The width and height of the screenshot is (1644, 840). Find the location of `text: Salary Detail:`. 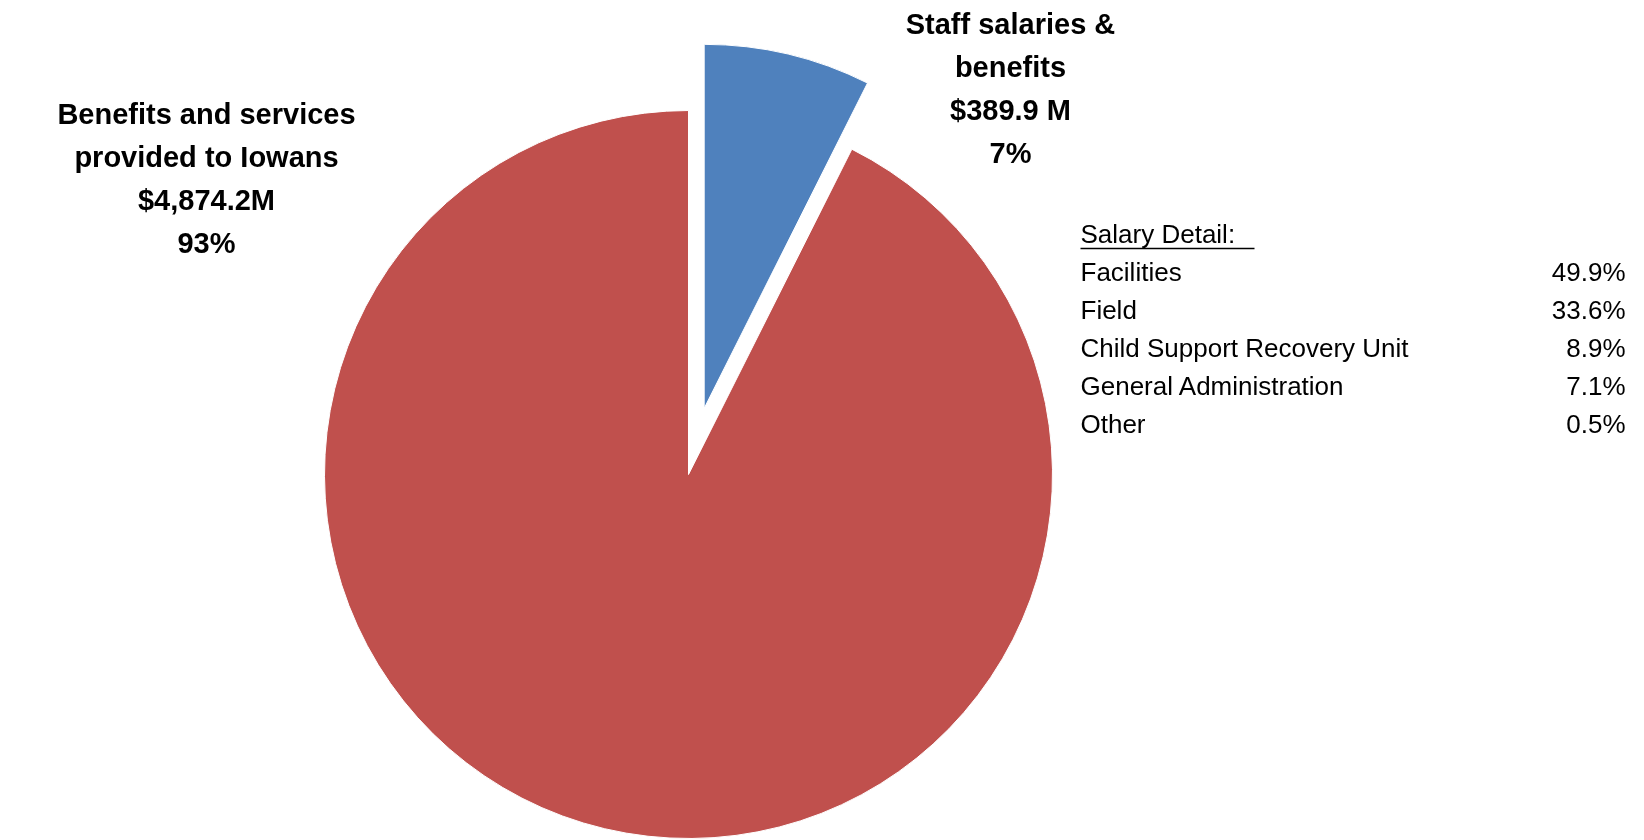

text: Salary Detail: is located at coordinates (1158, 233).